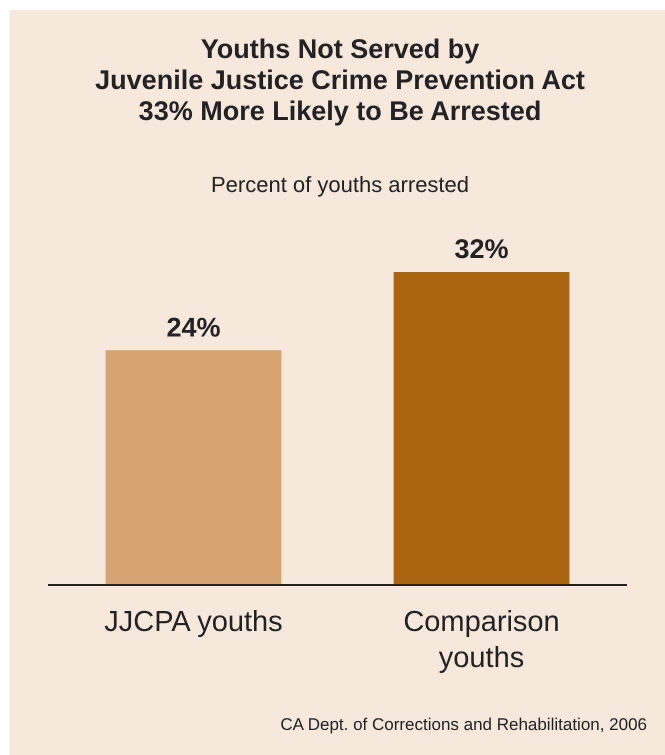 The height and width of the screenshot is (755, 665). I want to click on data-label: 32%, so click(481, 249).